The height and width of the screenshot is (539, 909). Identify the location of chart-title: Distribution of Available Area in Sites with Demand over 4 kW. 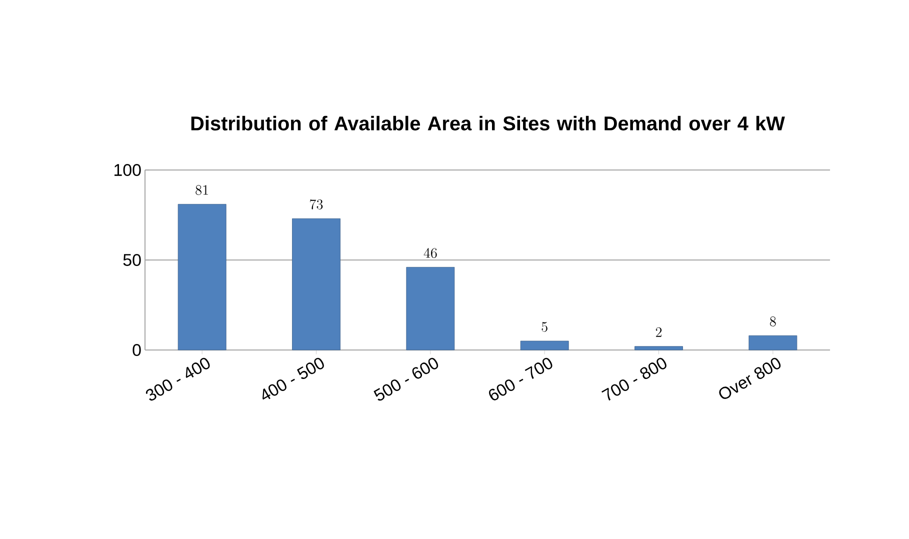
(488, 123).